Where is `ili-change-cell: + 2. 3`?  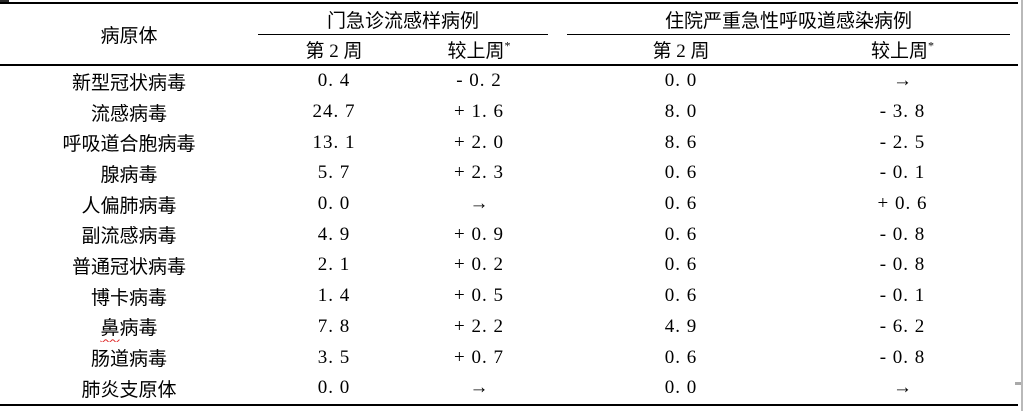
ili-change-cell: + 2. 3 is located at coordinates (479, 173).